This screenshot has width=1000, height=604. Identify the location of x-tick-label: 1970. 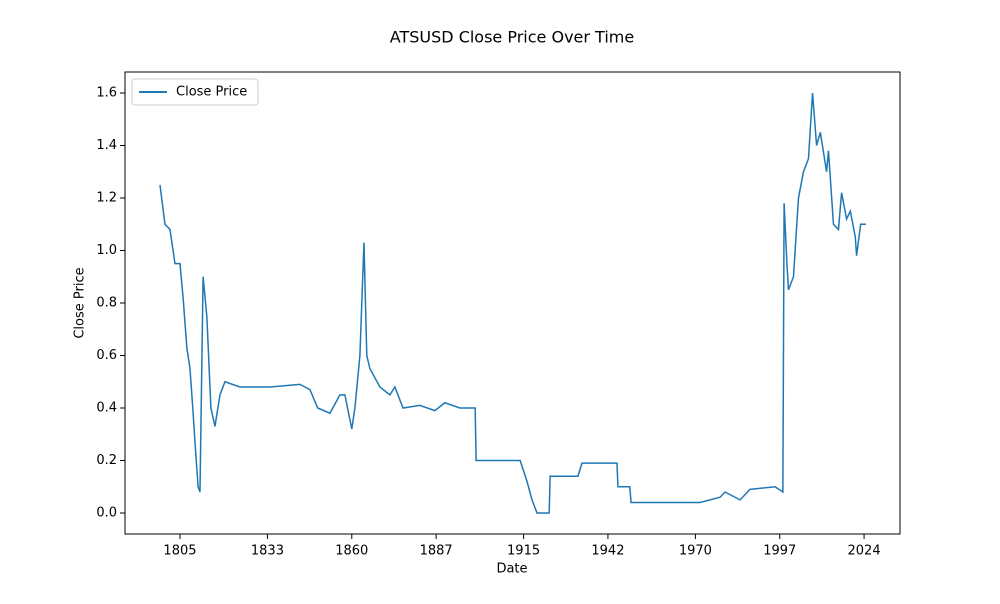
(695, 551).